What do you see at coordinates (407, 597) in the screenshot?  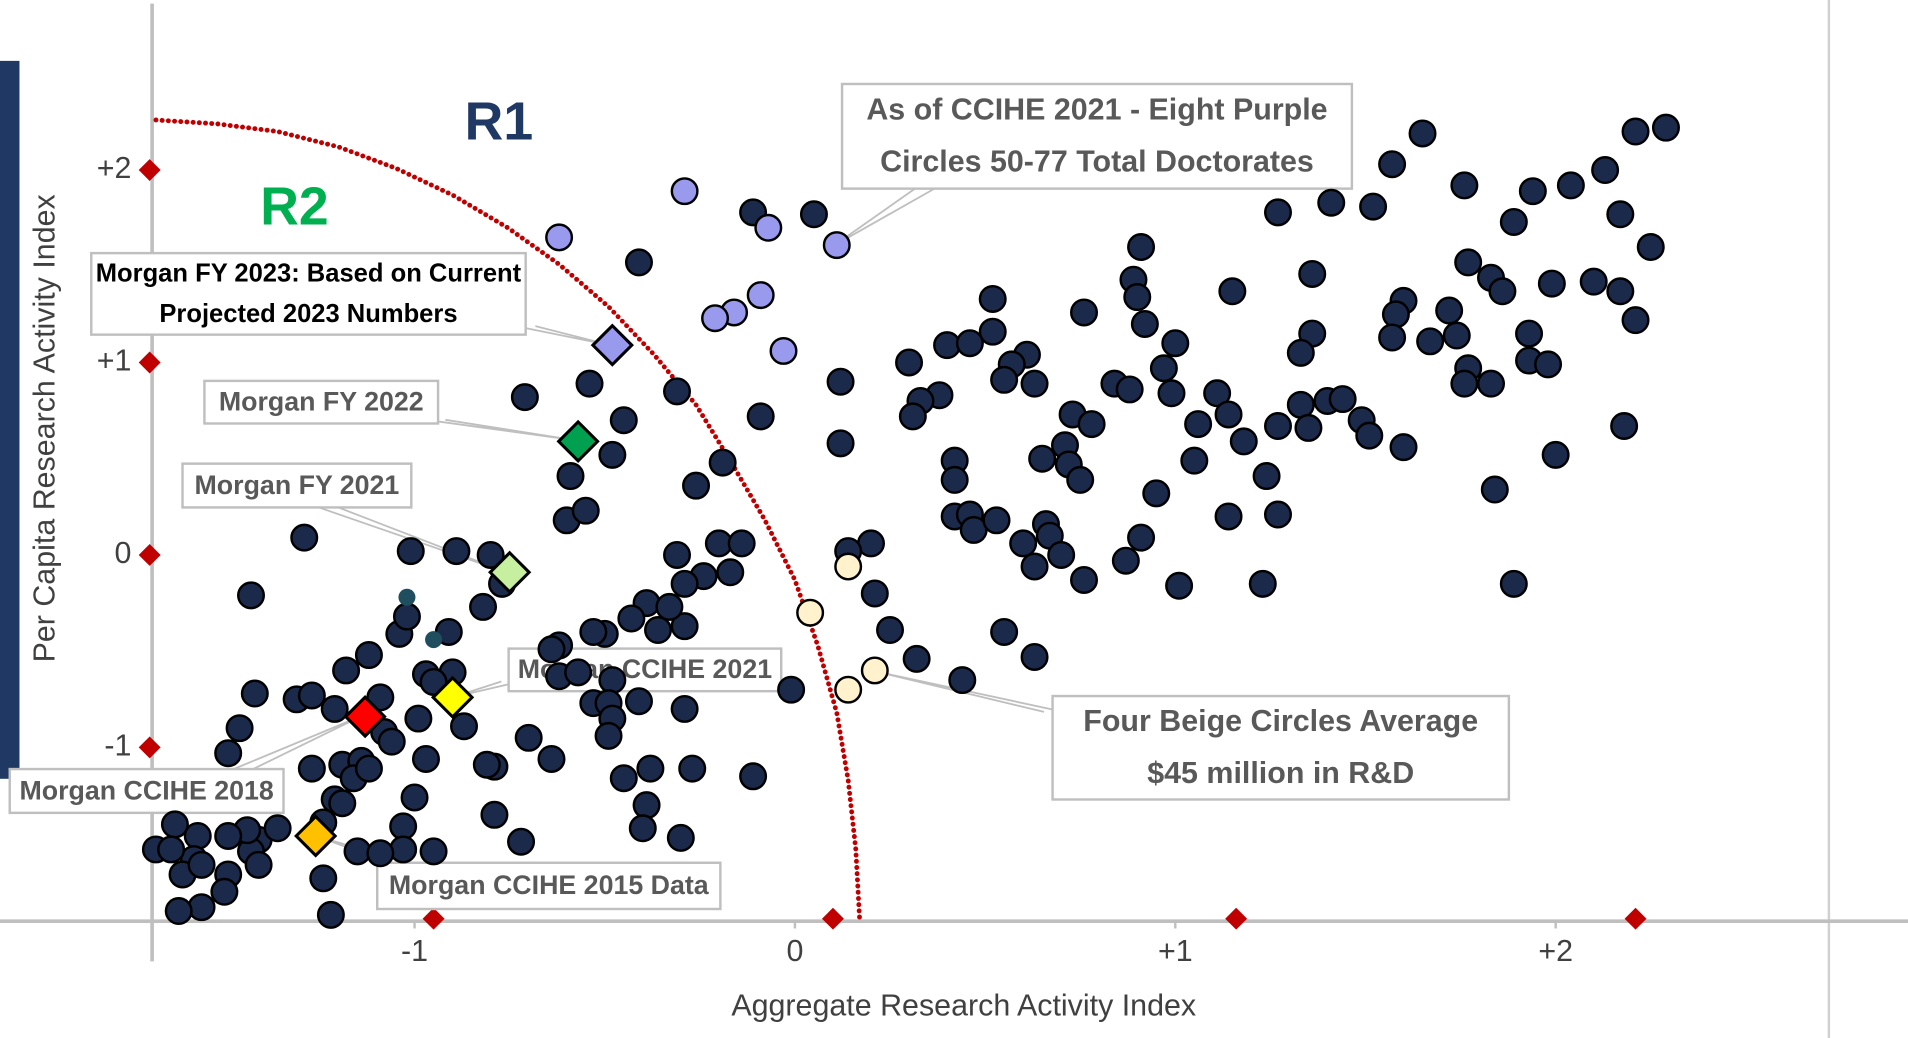 I see `small-point` at bounding box center [407, 597].